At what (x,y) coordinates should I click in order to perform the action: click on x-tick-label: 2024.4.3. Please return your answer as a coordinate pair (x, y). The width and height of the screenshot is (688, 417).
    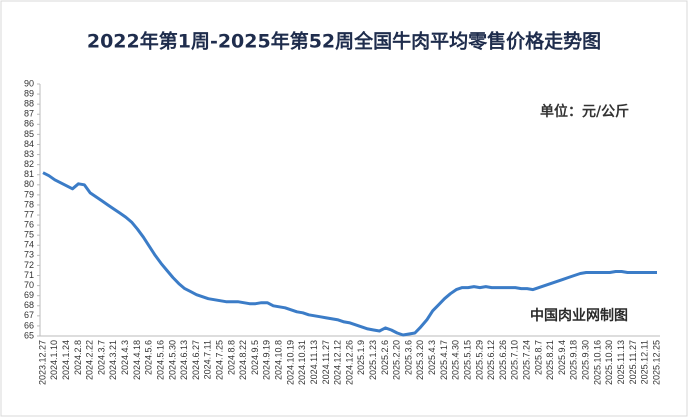
    Looking at the image, I should click on (125, 357).